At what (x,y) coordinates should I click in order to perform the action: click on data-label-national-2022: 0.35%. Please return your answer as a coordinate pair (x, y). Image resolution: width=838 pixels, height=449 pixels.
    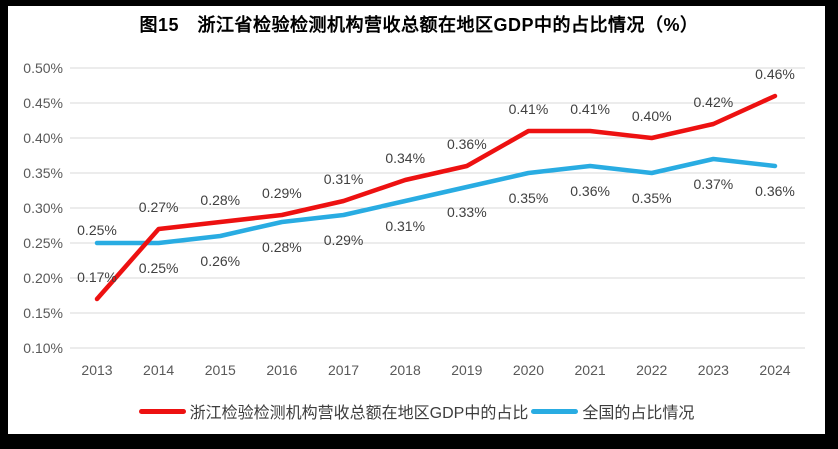
    Looking at the image, I should click on (652, 198).